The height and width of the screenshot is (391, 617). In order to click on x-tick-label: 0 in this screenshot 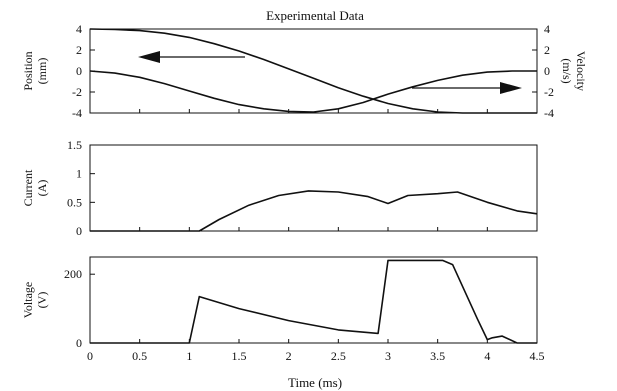, I will do `click(90, 356)`.